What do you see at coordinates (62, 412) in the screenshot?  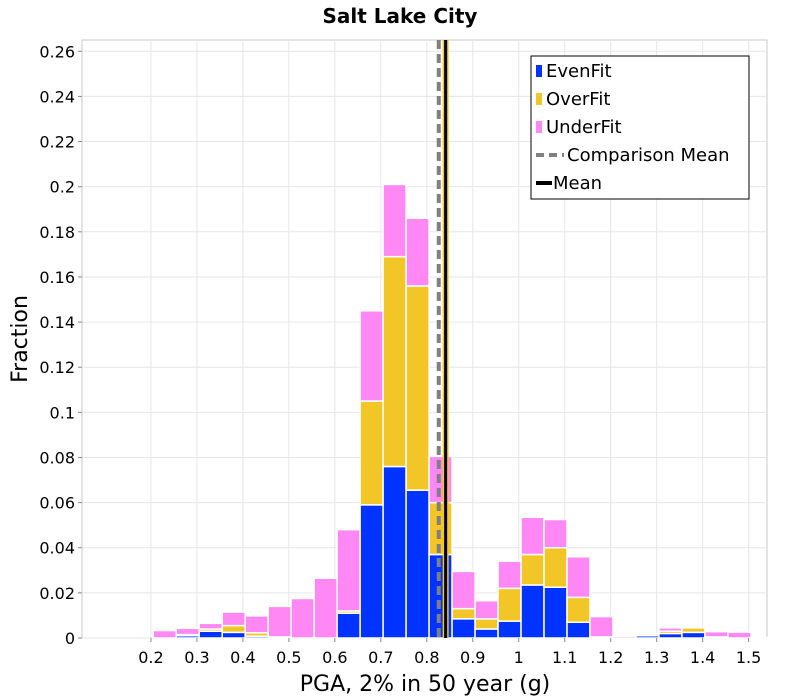 I see `y-tick-label: 0.1` at bounding box center [62, 412].